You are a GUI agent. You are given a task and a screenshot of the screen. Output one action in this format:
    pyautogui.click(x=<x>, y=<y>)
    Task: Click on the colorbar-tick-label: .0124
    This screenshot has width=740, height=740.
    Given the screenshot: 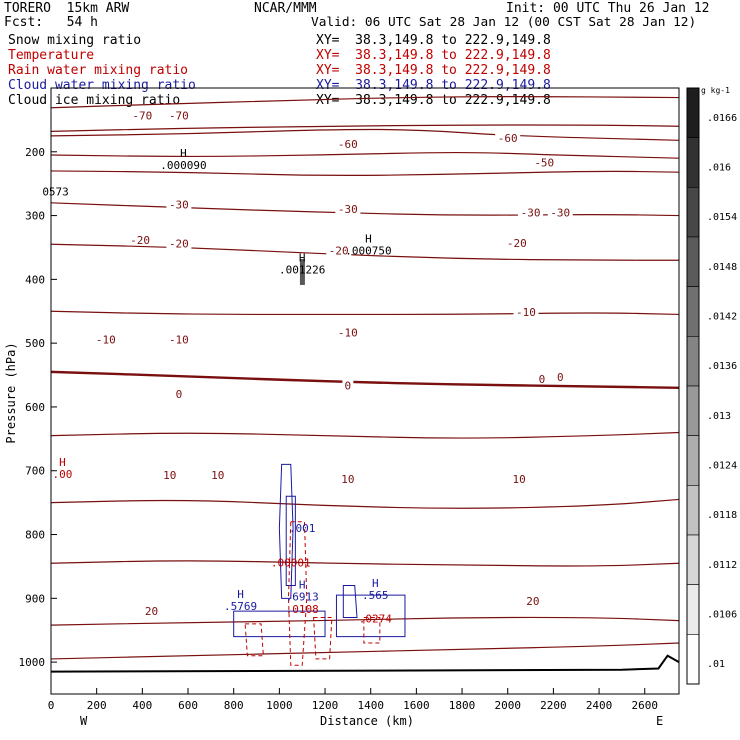 What is the action you would take?
    pyautogui.click(x=722, y=465)
    